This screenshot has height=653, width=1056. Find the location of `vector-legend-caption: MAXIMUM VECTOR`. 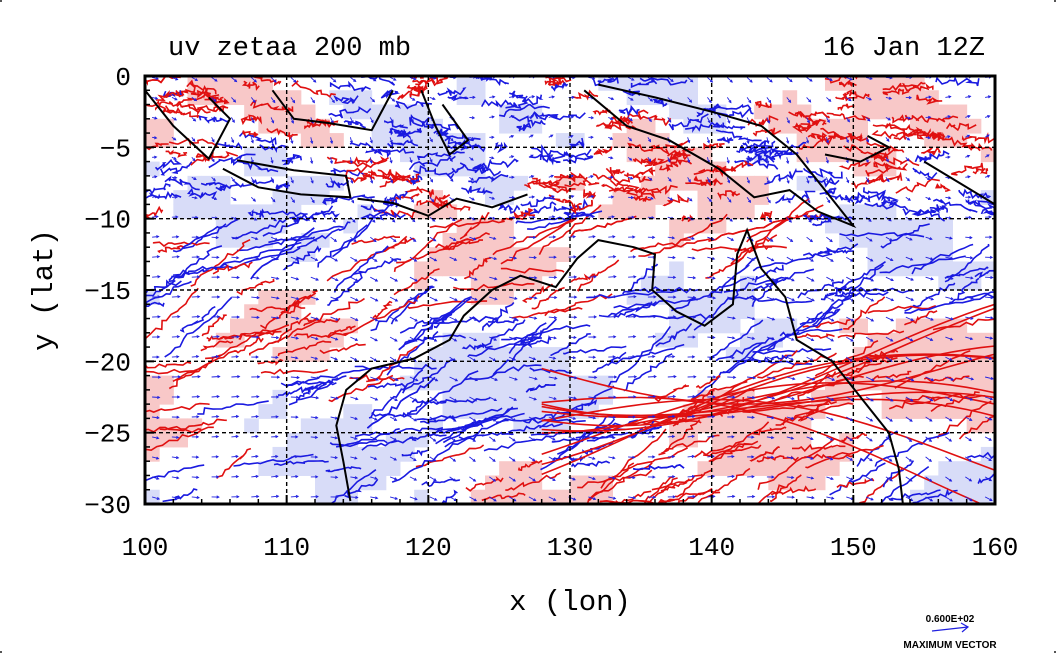

vector-legend-caption: MAXIMUM VECTOR is located at coordinates (950, 645).